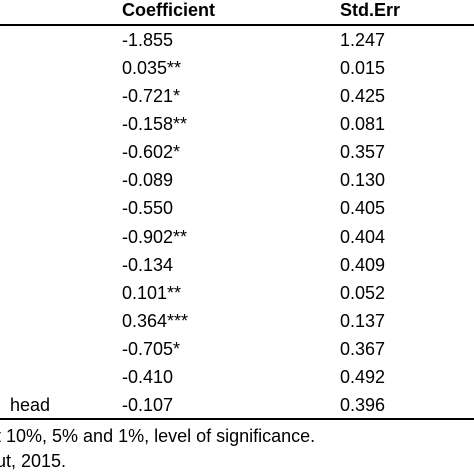  I want to click on cell: -0.107, so click(148, 405).